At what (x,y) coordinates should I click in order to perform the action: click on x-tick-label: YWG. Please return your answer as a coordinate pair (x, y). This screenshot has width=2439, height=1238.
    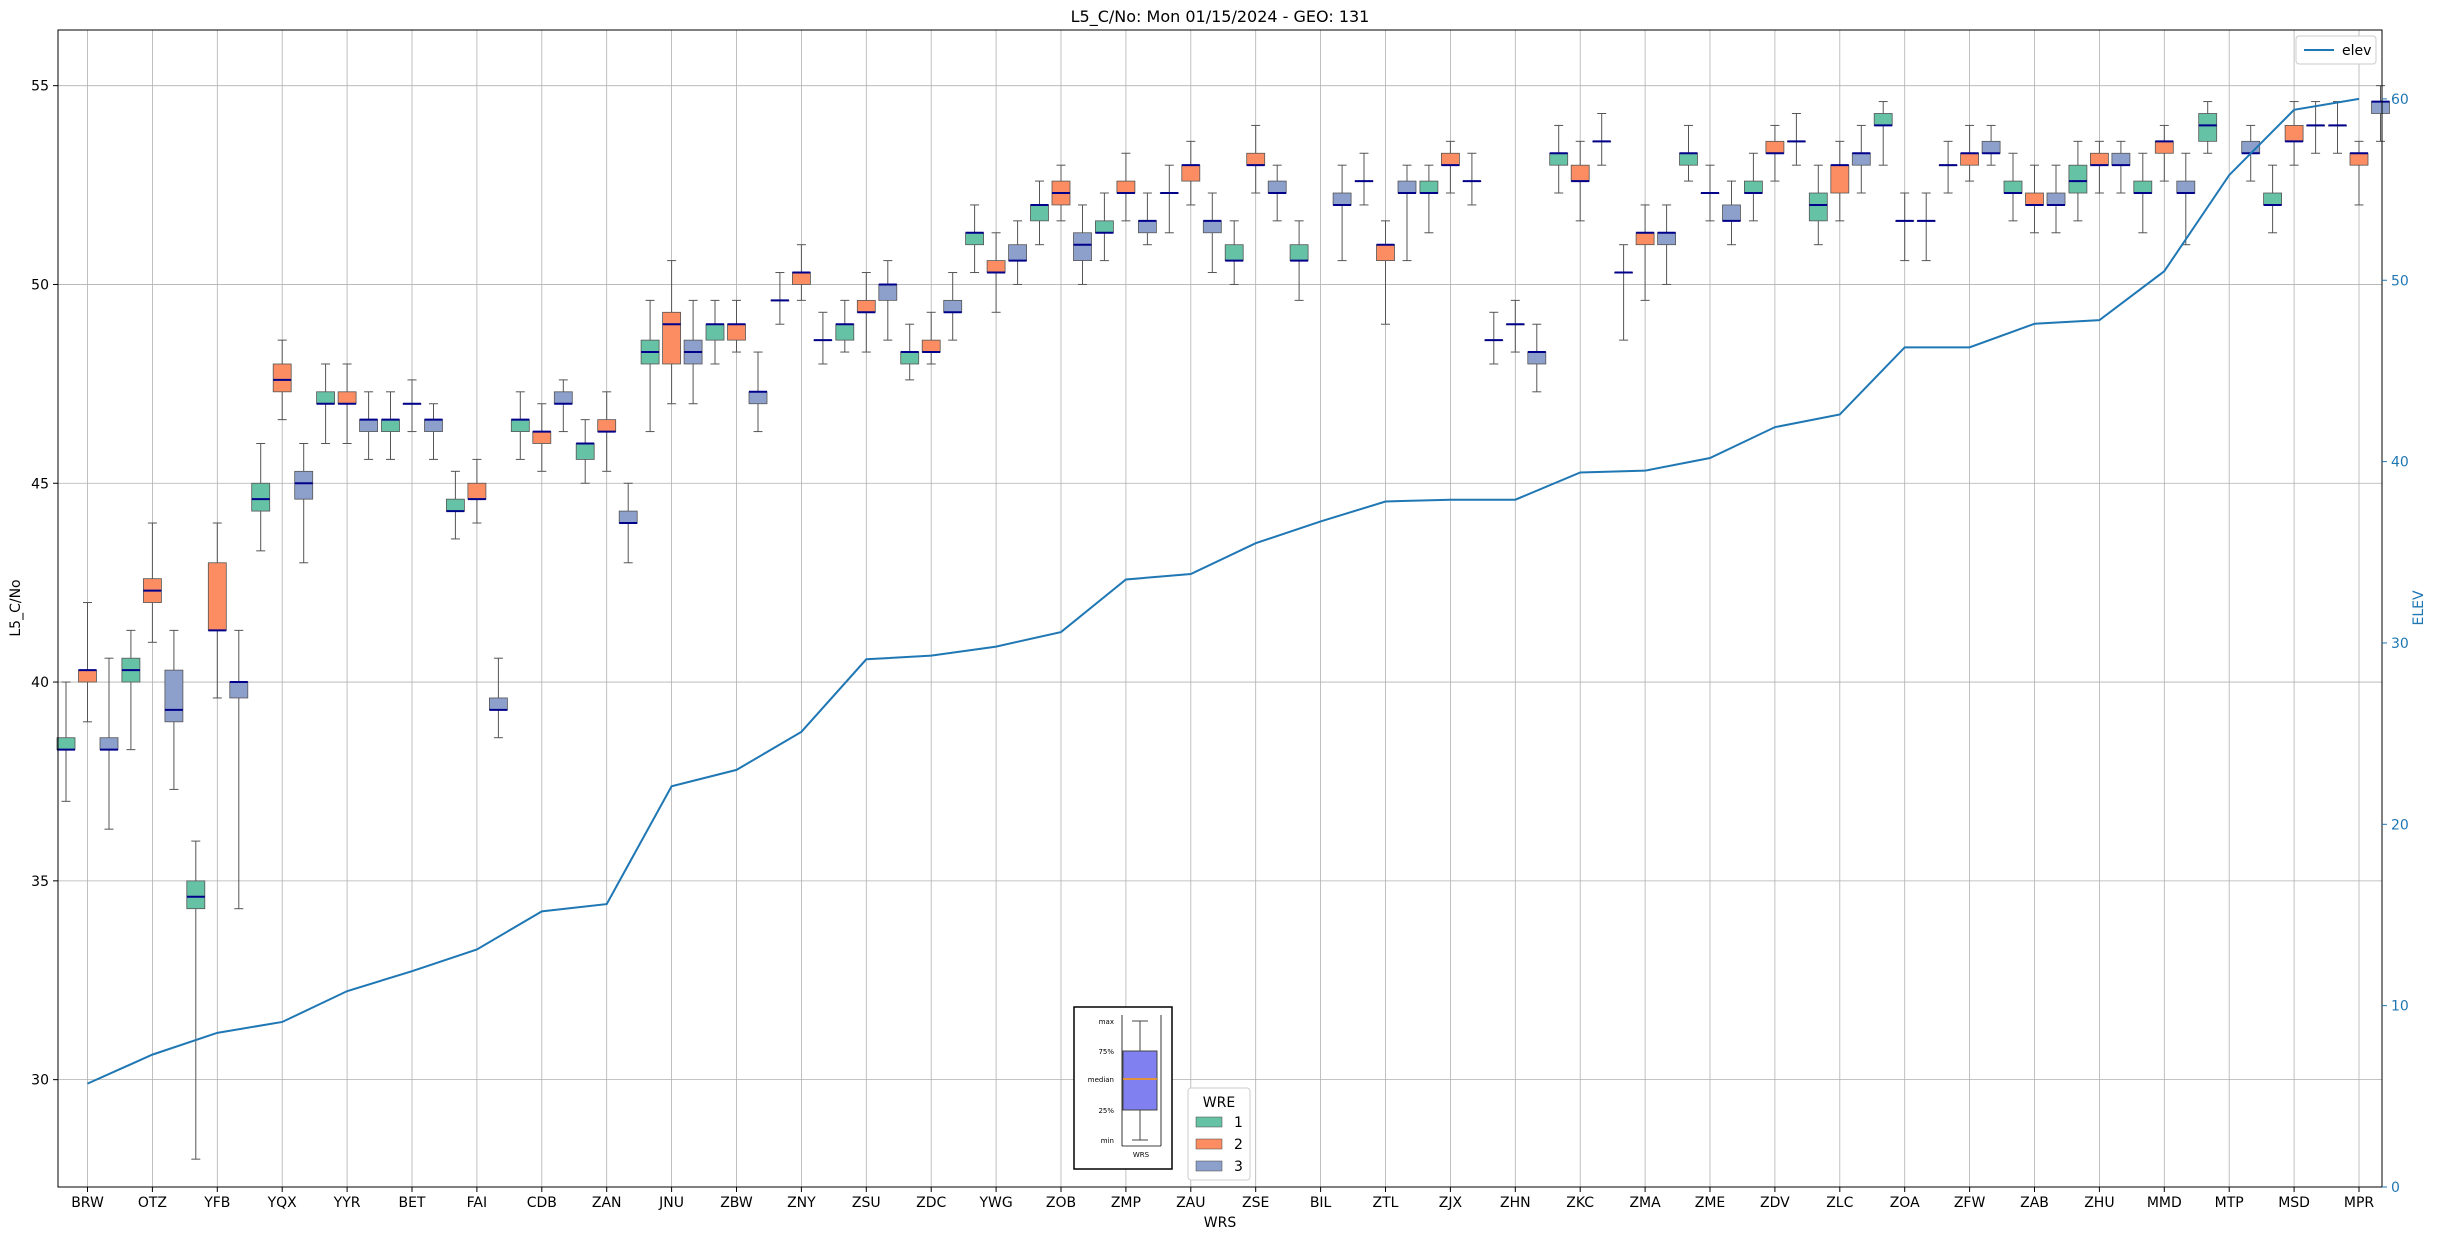
    Looking at the image, I should click on (995, 1203).